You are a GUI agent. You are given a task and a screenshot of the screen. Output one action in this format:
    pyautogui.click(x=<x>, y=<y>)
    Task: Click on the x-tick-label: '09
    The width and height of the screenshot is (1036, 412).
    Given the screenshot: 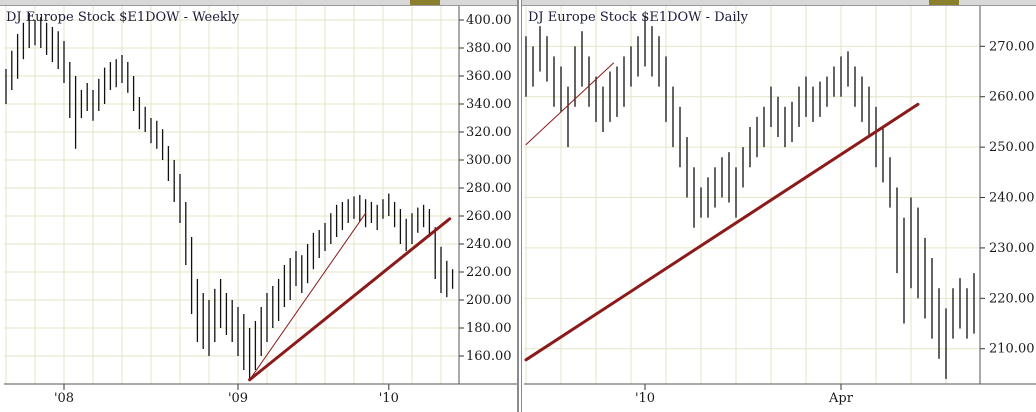 What is the action you would take?
    pyautogui.click(x=238, y=398)
    